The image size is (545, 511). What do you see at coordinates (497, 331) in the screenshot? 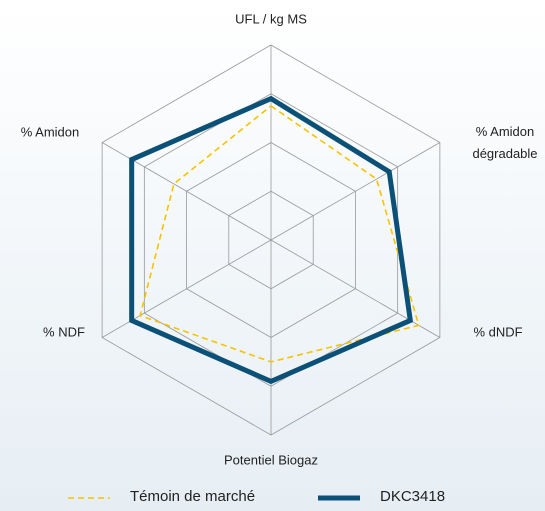
I see `axis-label: % dNDF` at bounding box center [497, 331].